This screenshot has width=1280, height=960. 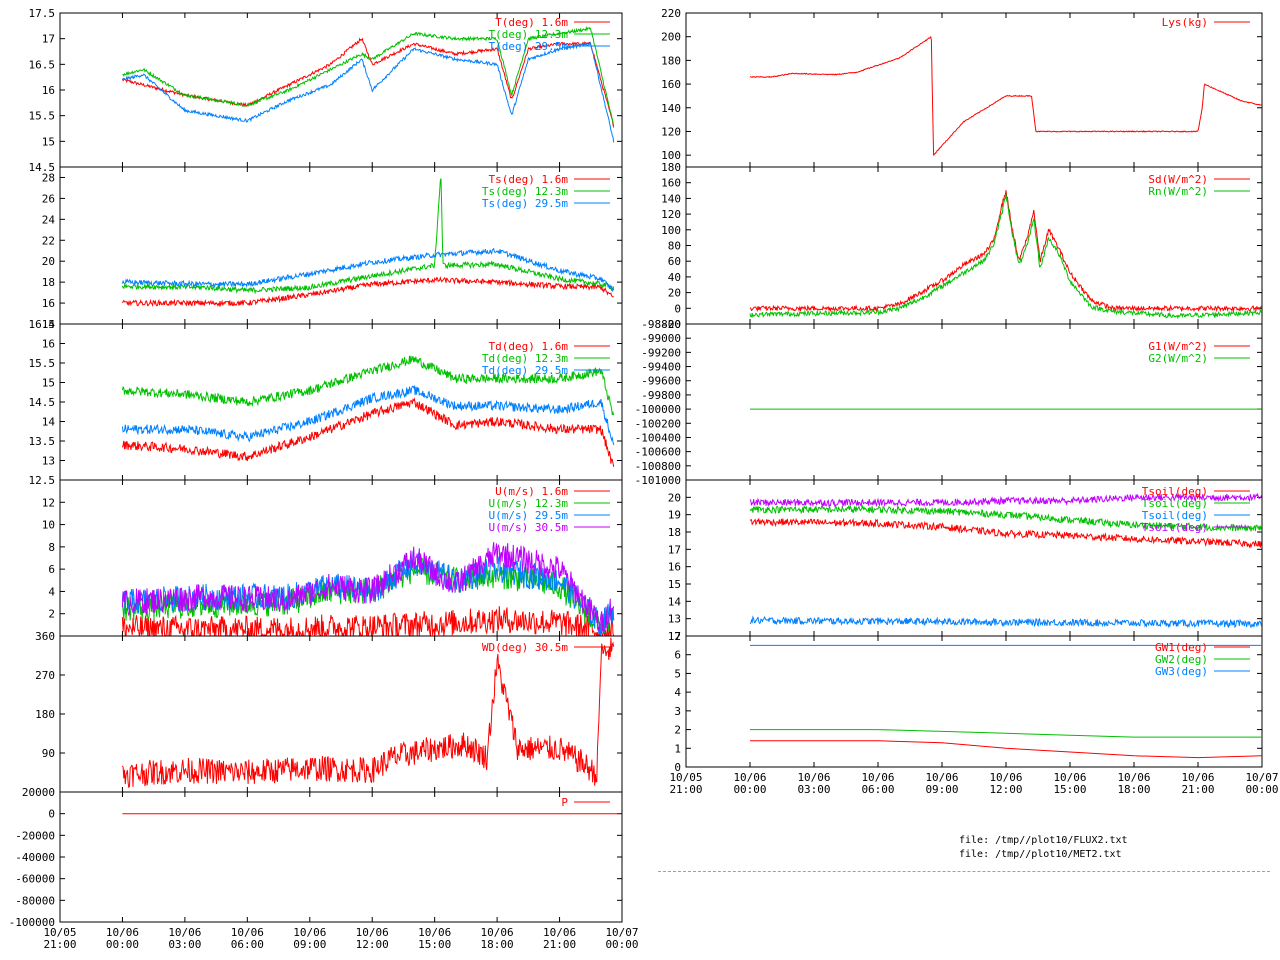 What do you see at coordinates (45, 675) in the screenshot?
I see `y-tick-label: 270` at bounding box center [45, 675].